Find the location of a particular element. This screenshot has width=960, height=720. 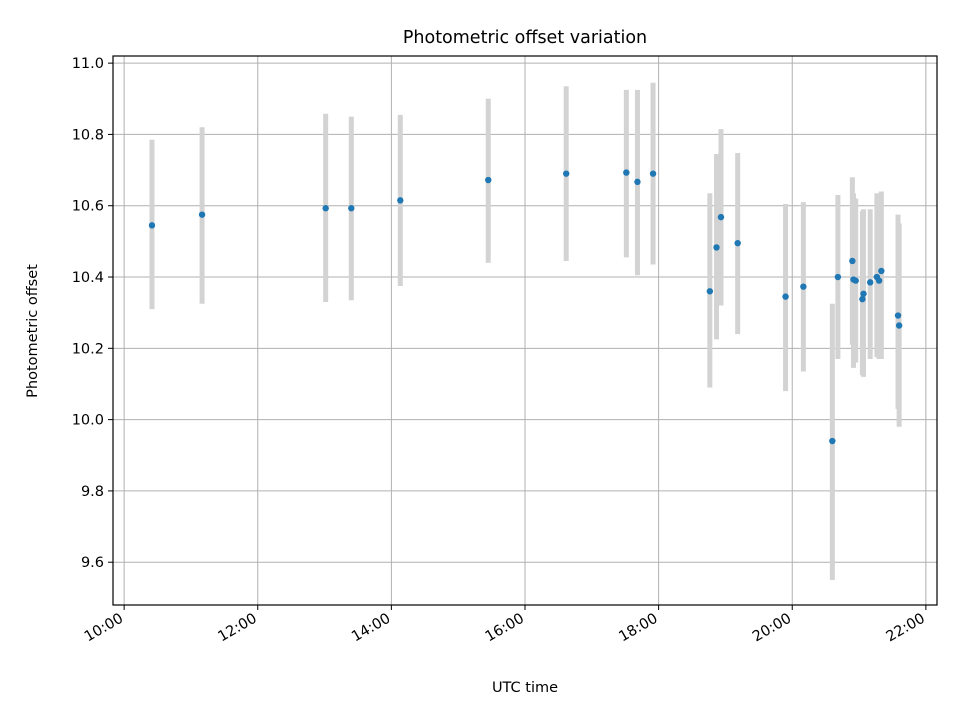

y-tick-label: 10.2 is located at coordinates (88, 349).